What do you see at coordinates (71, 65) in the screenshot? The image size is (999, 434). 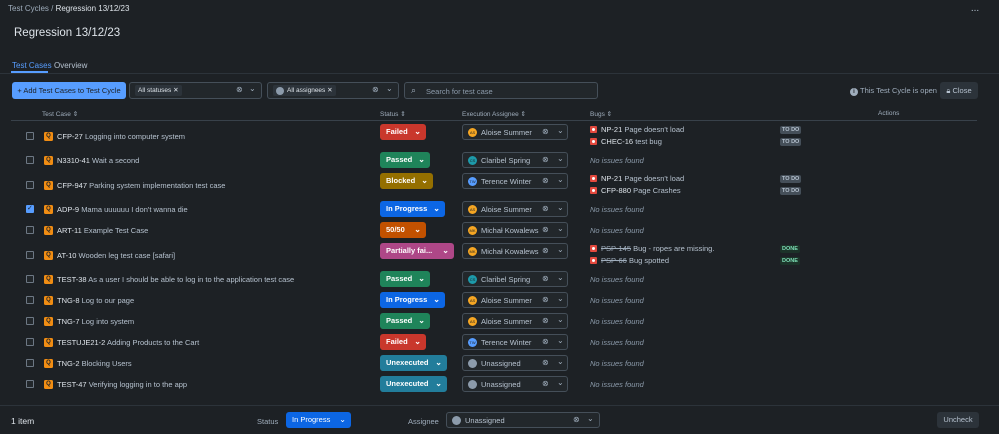 I see `tab-overview: Overview` at bounding box center [71, 65].